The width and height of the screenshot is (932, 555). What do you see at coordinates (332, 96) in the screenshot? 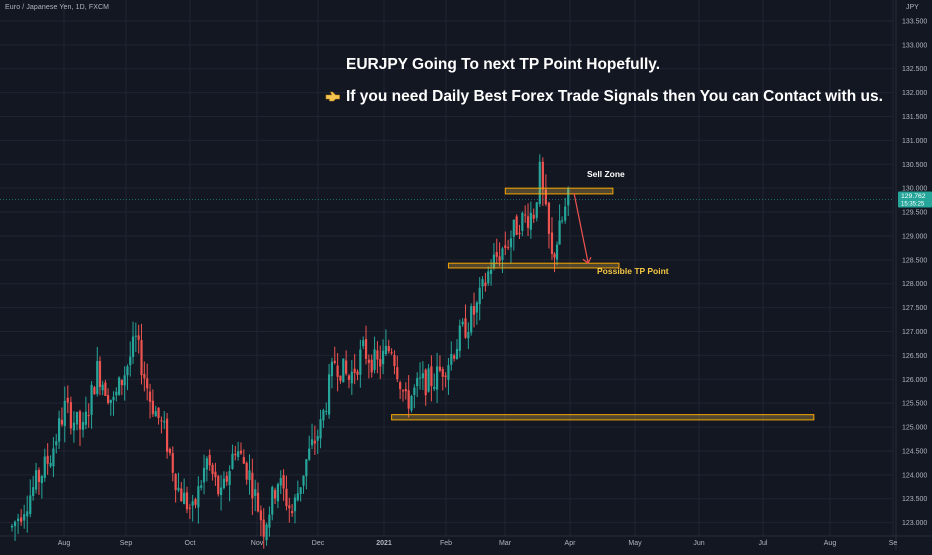
I see `pointing-hand-icon` at bounding box center [332, 96].